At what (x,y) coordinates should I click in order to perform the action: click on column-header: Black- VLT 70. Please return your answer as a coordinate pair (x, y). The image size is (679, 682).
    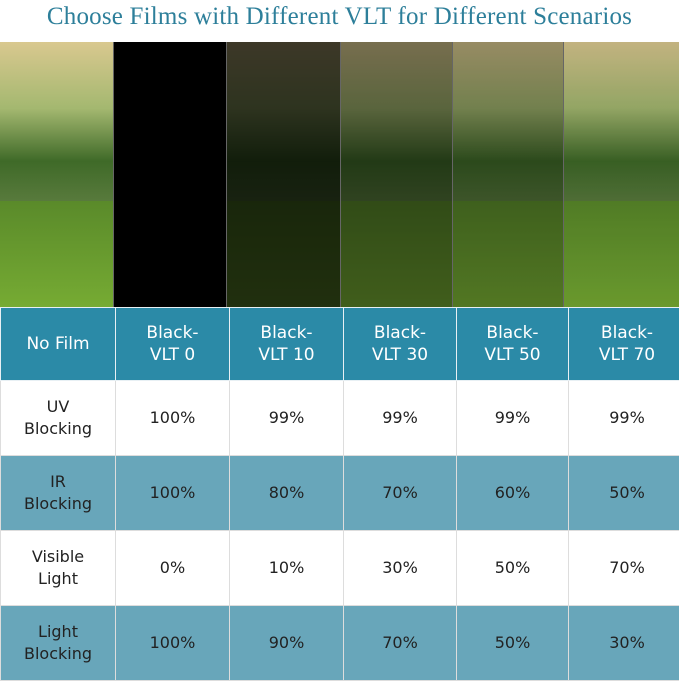
    Looking at the image, I should click on (623, 344).